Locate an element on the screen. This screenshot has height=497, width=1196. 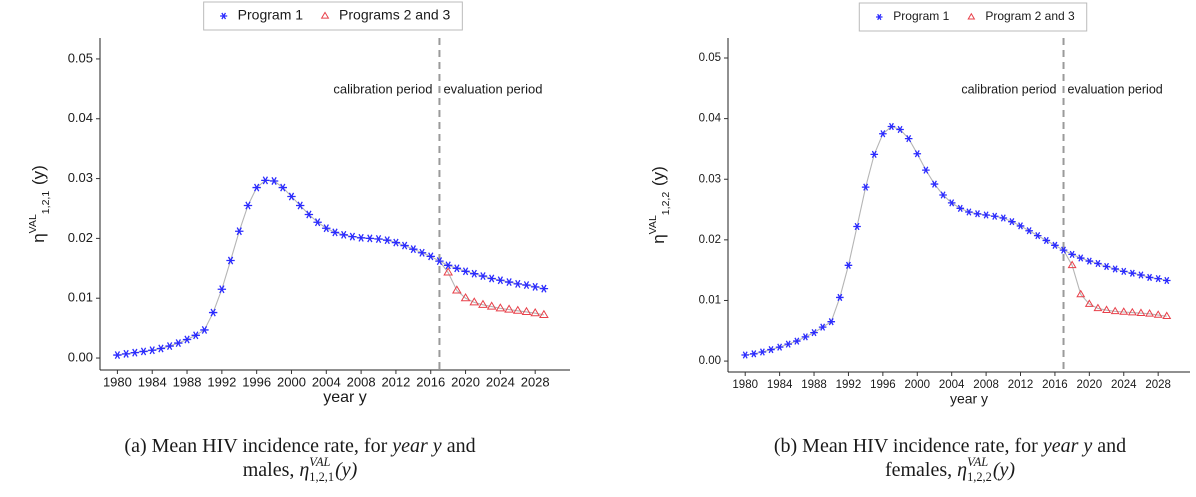
x-tick-label: 1980 is located at coordinates (117, 381).